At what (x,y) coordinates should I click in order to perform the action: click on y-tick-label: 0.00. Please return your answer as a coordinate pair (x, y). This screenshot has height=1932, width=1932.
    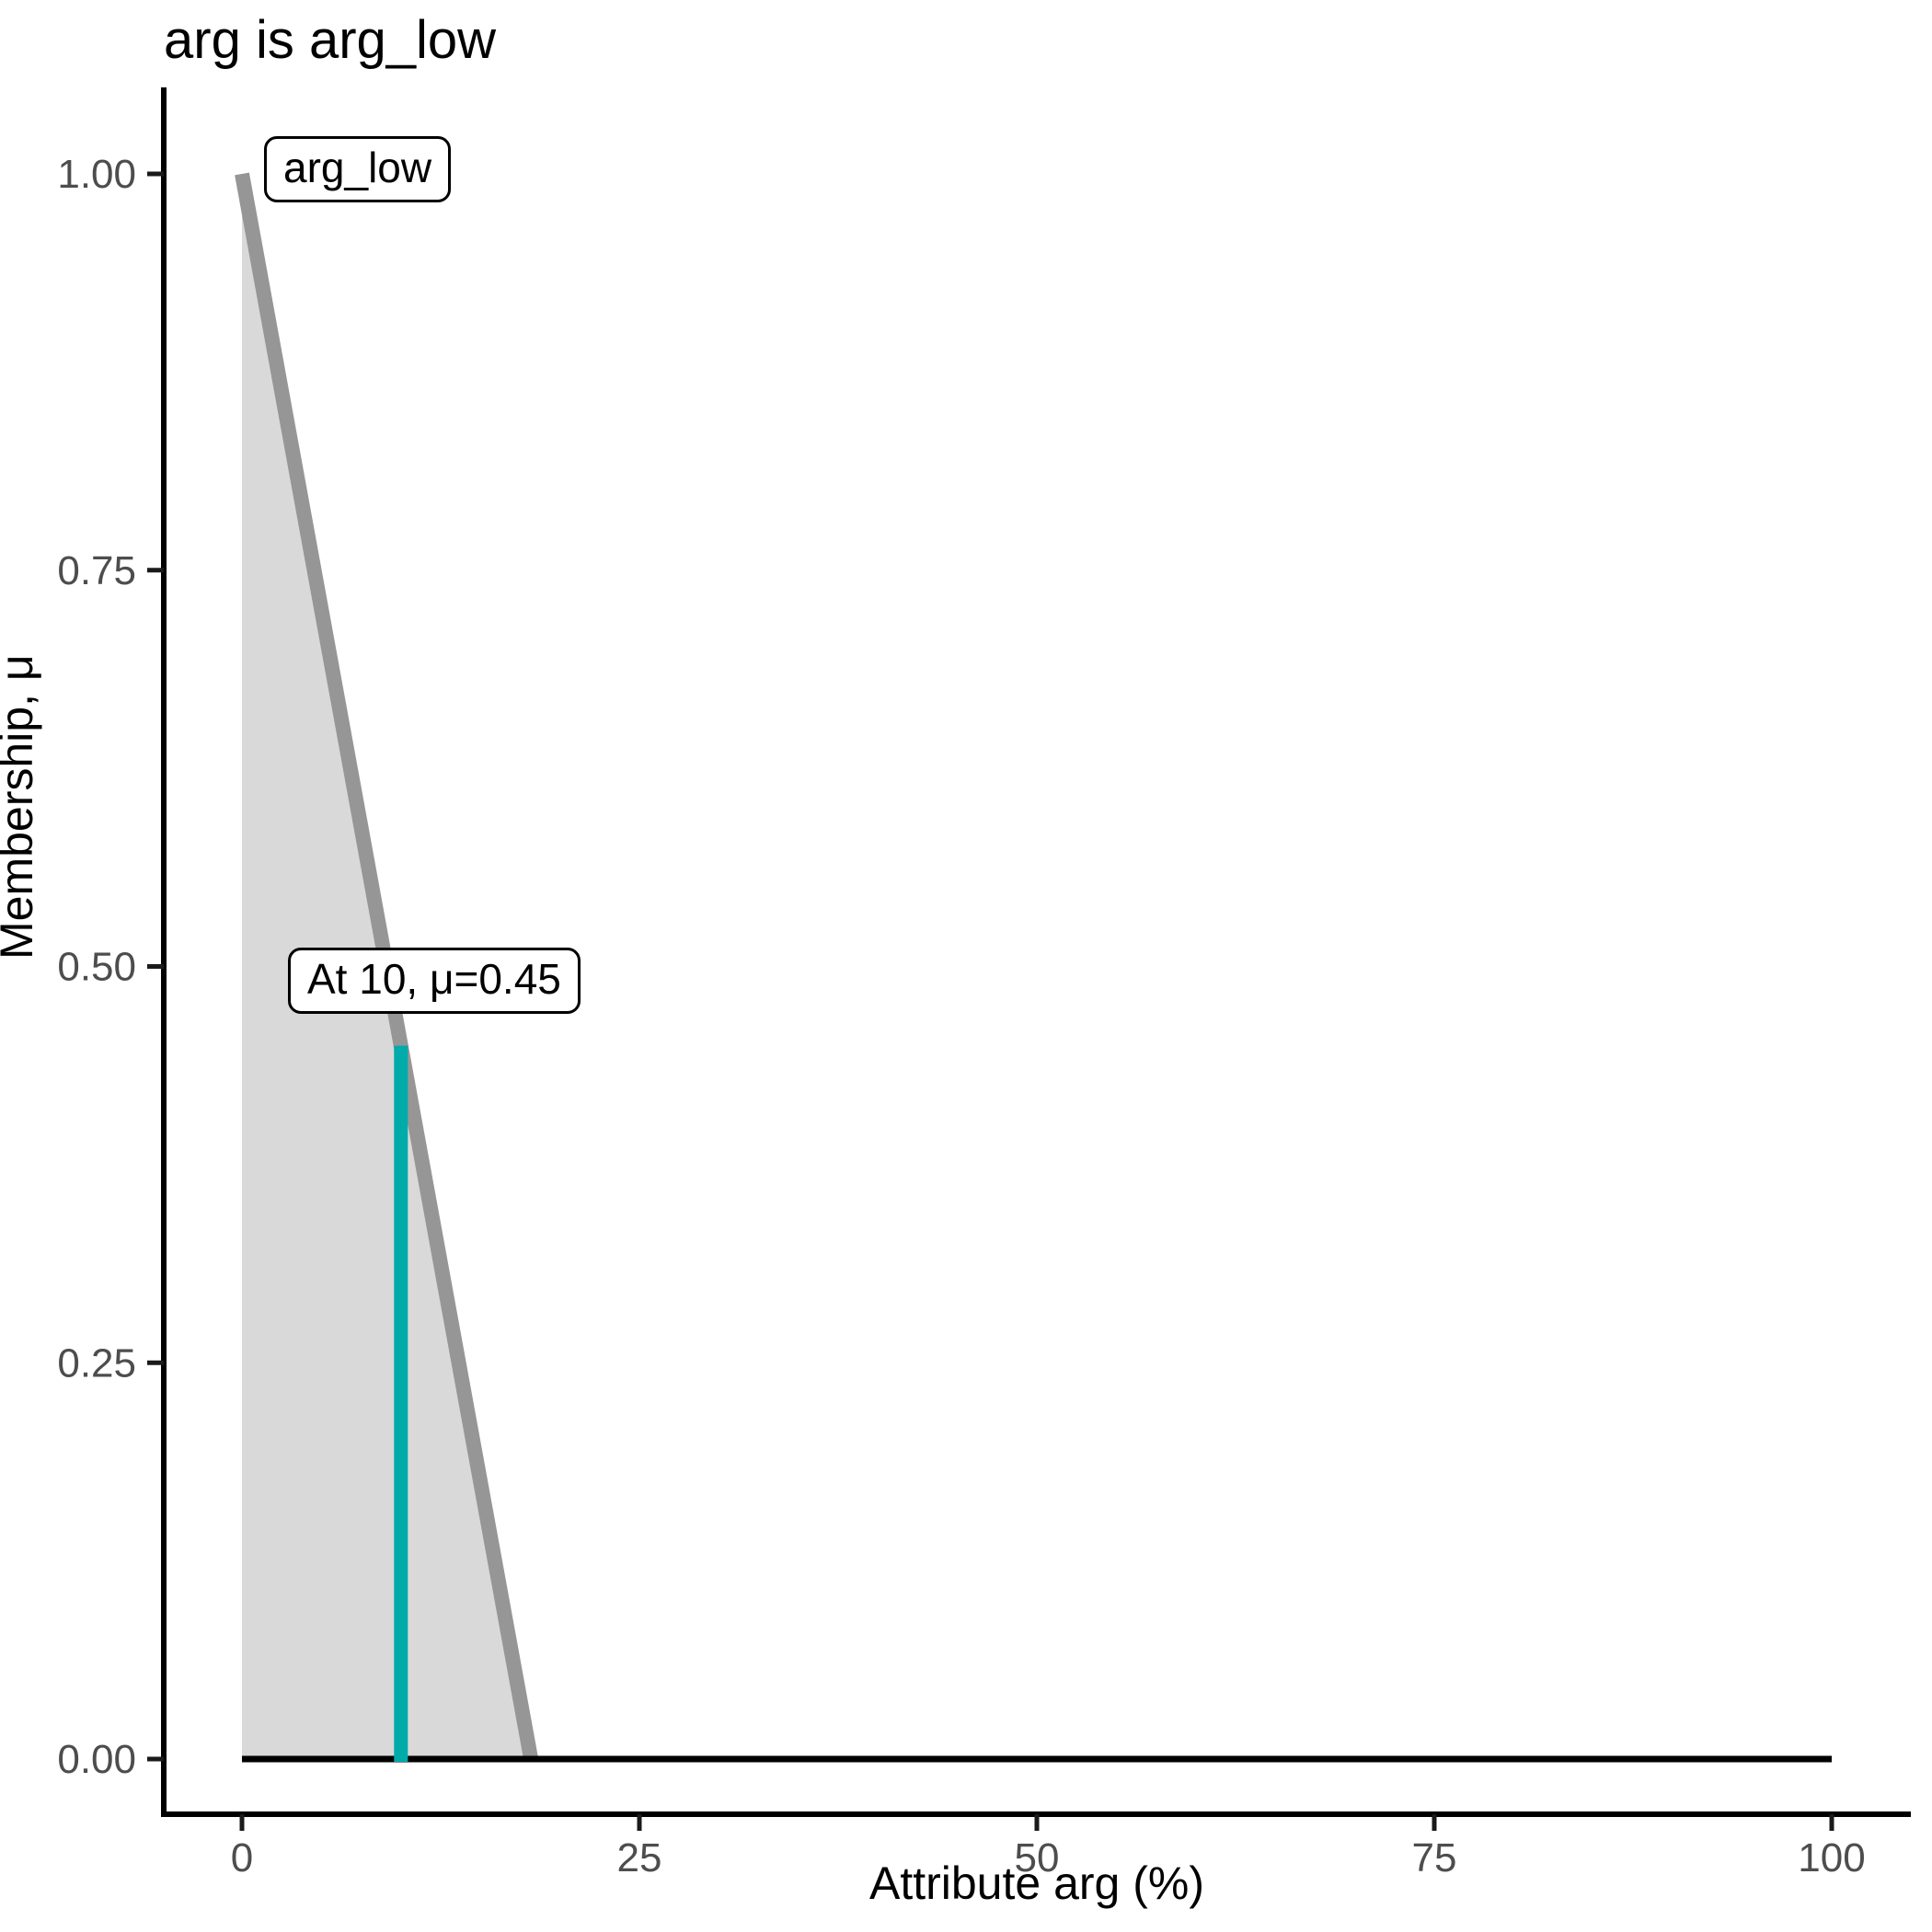
    Looking at the image, I should click on (96, 1759).